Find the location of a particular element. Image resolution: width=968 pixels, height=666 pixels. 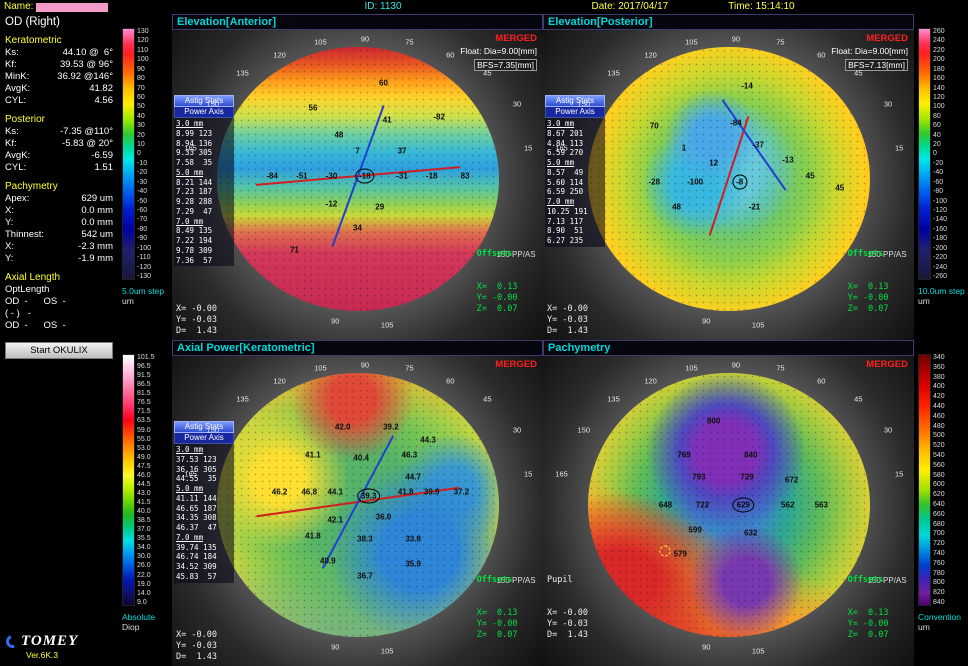

stats-line: 34.52 309 is located at coordinates (196, 567).